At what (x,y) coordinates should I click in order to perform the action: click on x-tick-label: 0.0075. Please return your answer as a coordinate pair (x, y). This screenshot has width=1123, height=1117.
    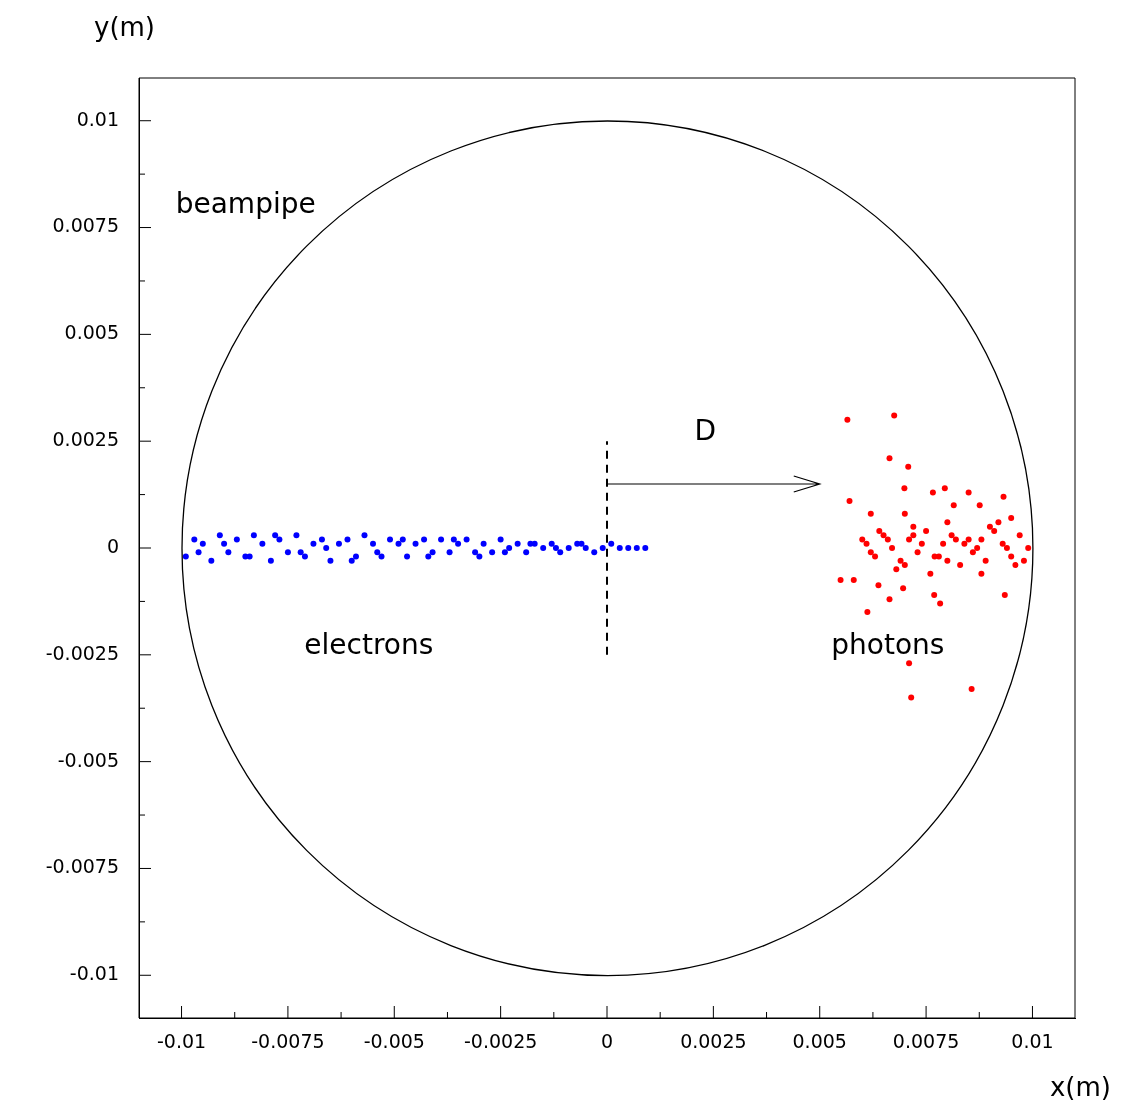
    Looking at the image, I should click on (926, 1041).